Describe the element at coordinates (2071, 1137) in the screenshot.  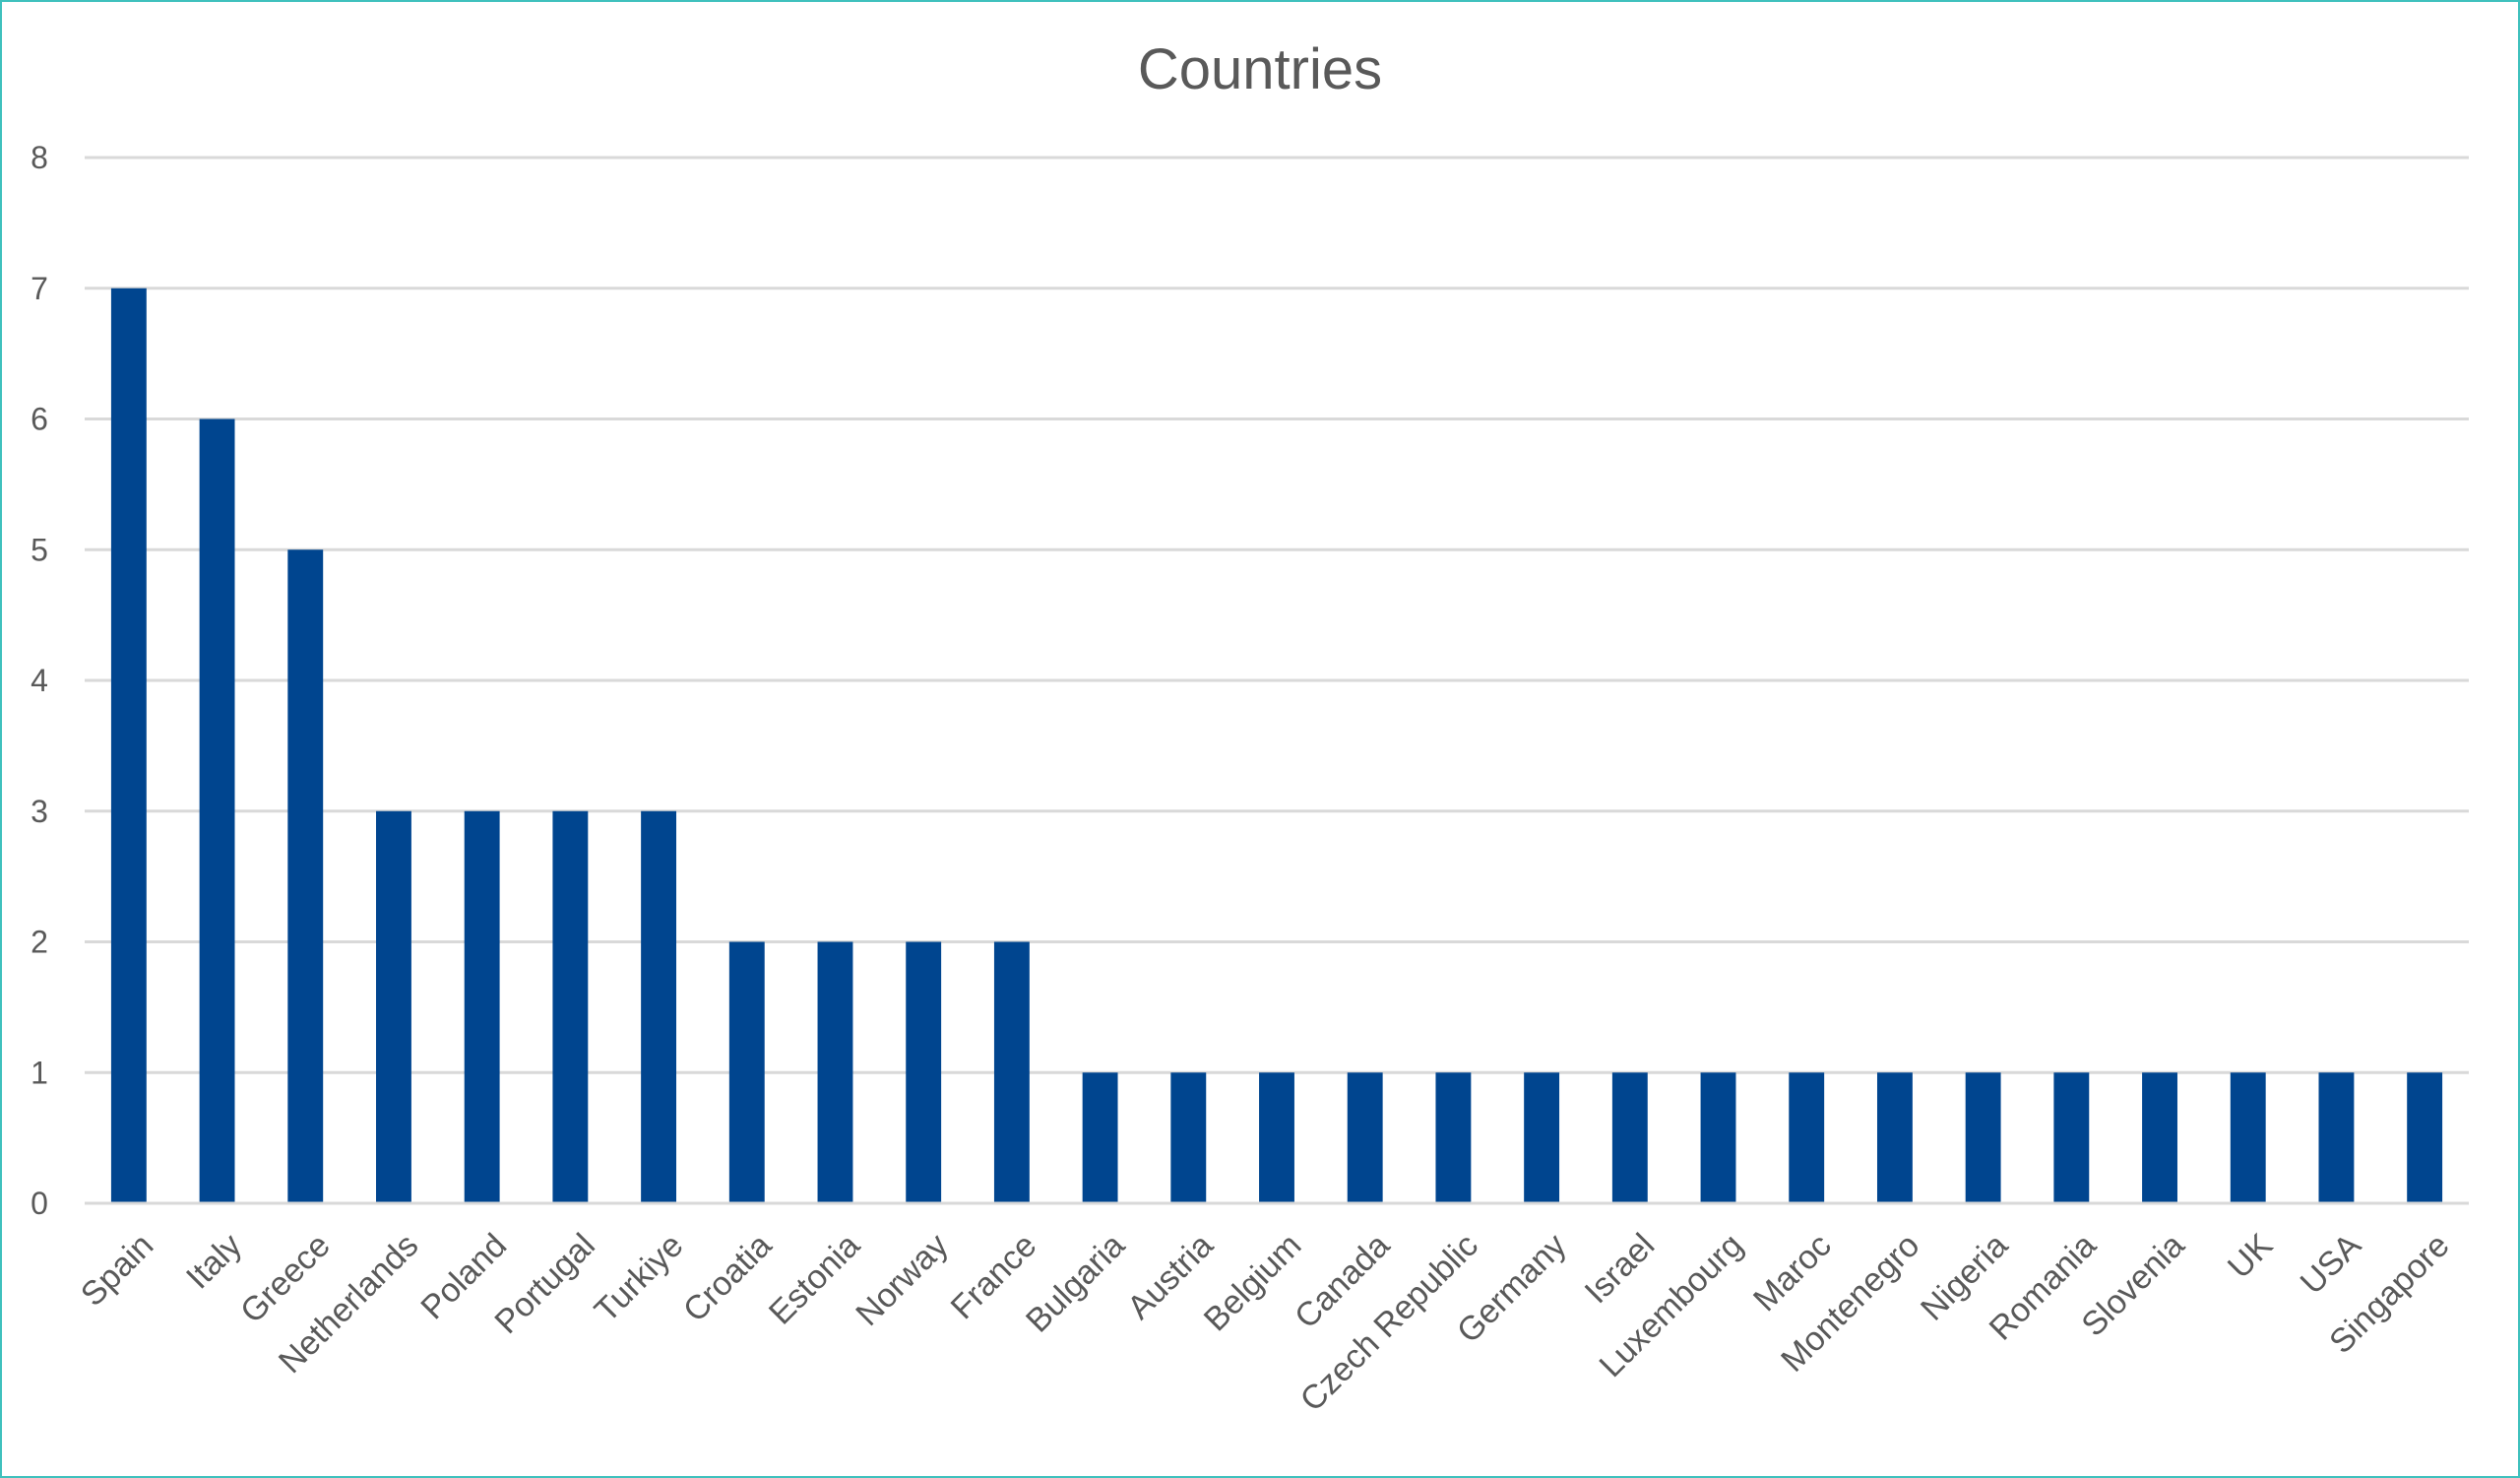
I see `bar-romania` at that location.